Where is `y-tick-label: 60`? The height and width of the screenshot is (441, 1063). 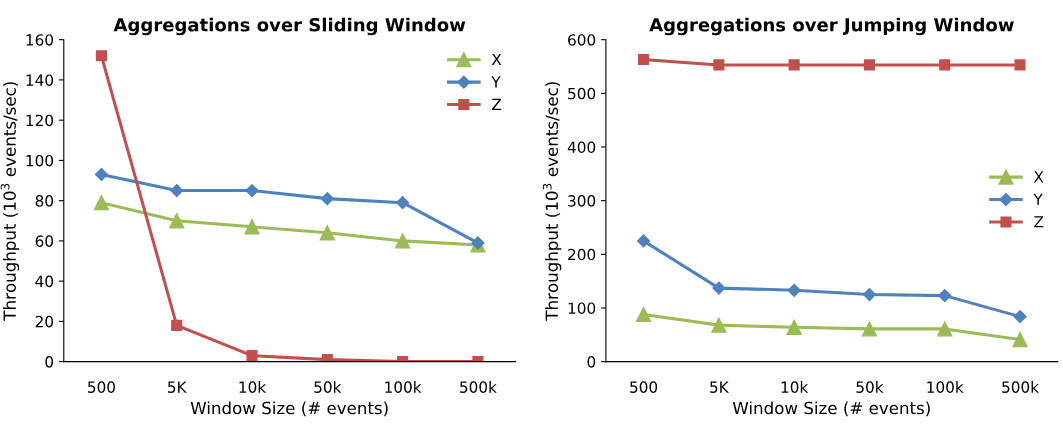 y-tick-label: 60 is located at coordinates (44, 241).